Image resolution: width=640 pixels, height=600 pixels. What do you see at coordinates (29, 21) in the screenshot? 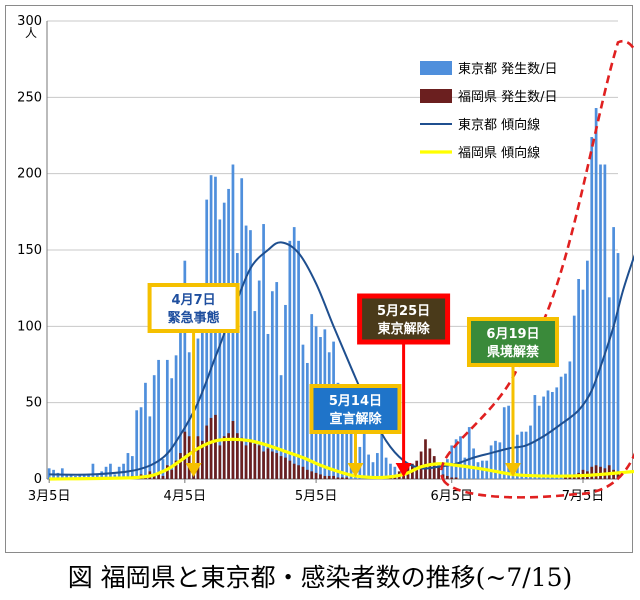
I see `y-tick-label: 300` at bounding box center [29, 21].